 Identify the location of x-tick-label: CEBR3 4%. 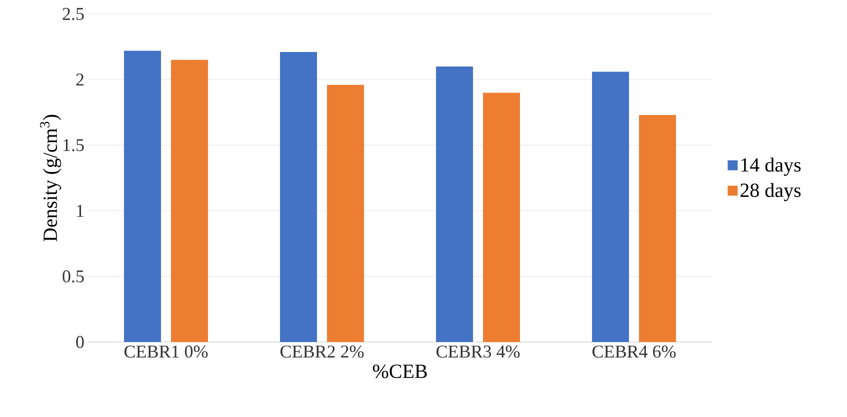
(478, 352).